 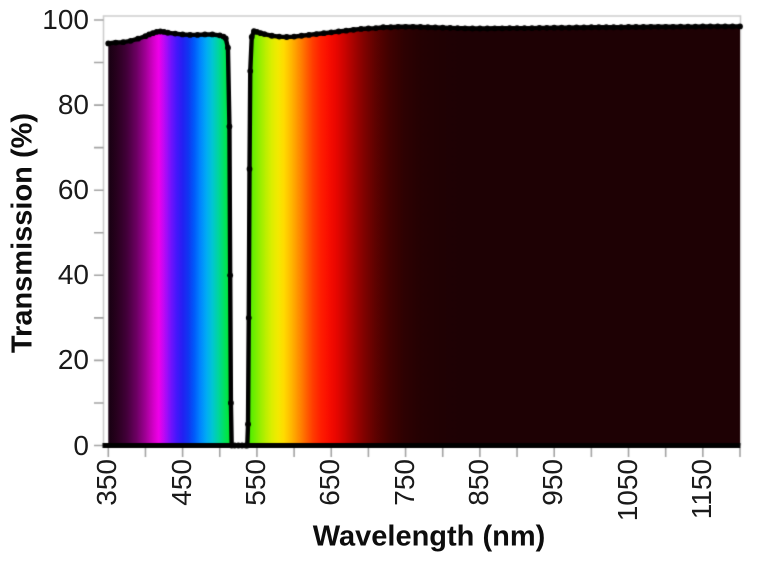 What do you see at coordinates (73, 275) in the screenshot?
I see `y-tick-label: 40` at bounding box center [73, 275].